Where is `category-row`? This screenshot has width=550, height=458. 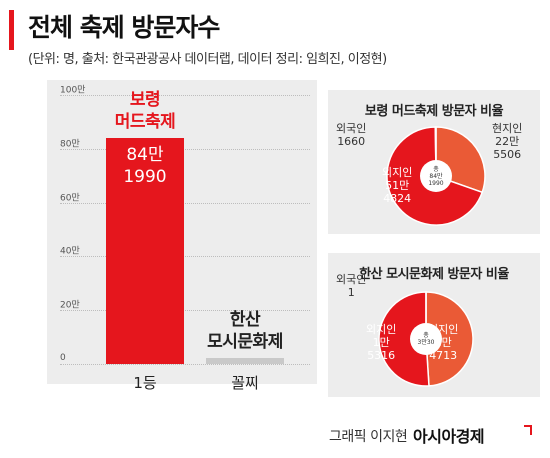
category-row is located at coordinates (182, 396).